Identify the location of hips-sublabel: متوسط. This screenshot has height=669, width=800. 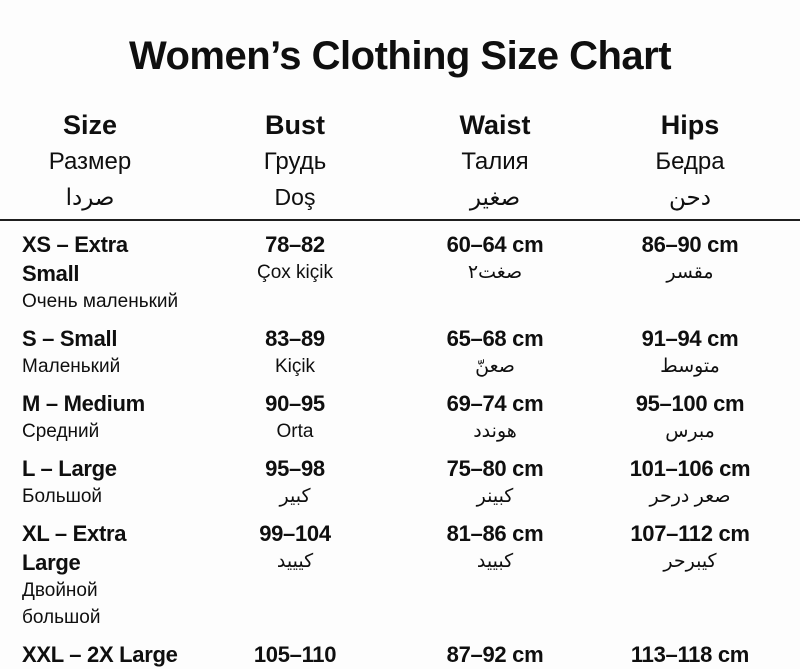
(690, 366).